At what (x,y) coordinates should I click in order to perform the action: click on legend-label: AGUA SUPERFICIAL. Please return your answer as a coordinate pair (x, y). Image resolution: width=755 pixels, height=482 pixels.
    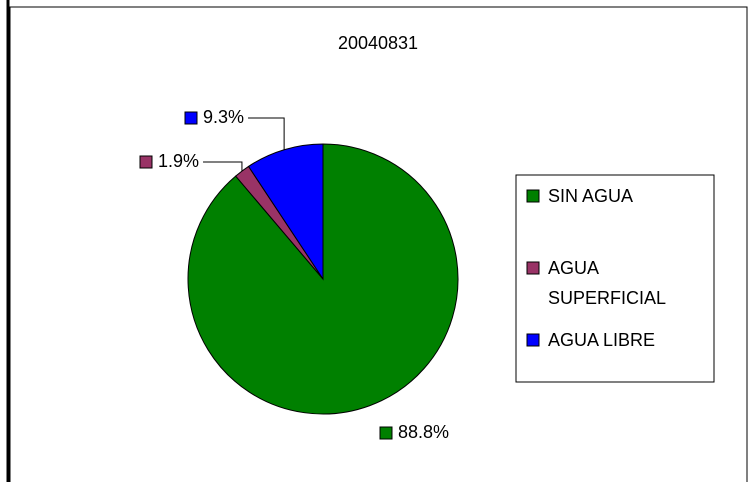
    Looking at the image, I should click on (607, 283).